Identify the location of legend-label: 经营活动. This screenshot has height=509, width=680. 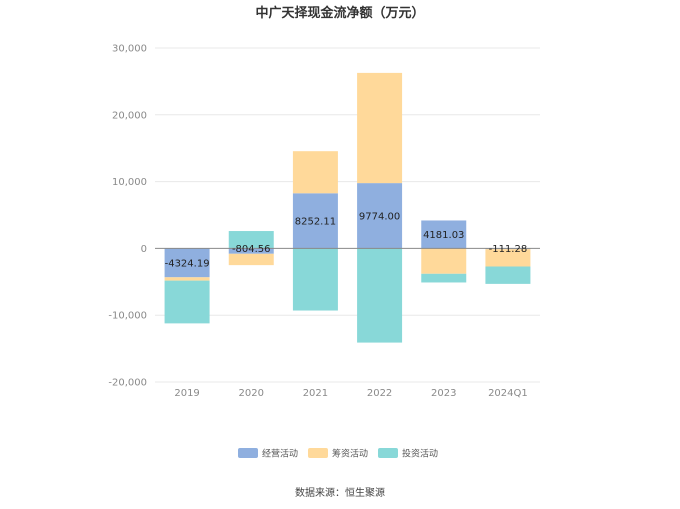
(280, 454).